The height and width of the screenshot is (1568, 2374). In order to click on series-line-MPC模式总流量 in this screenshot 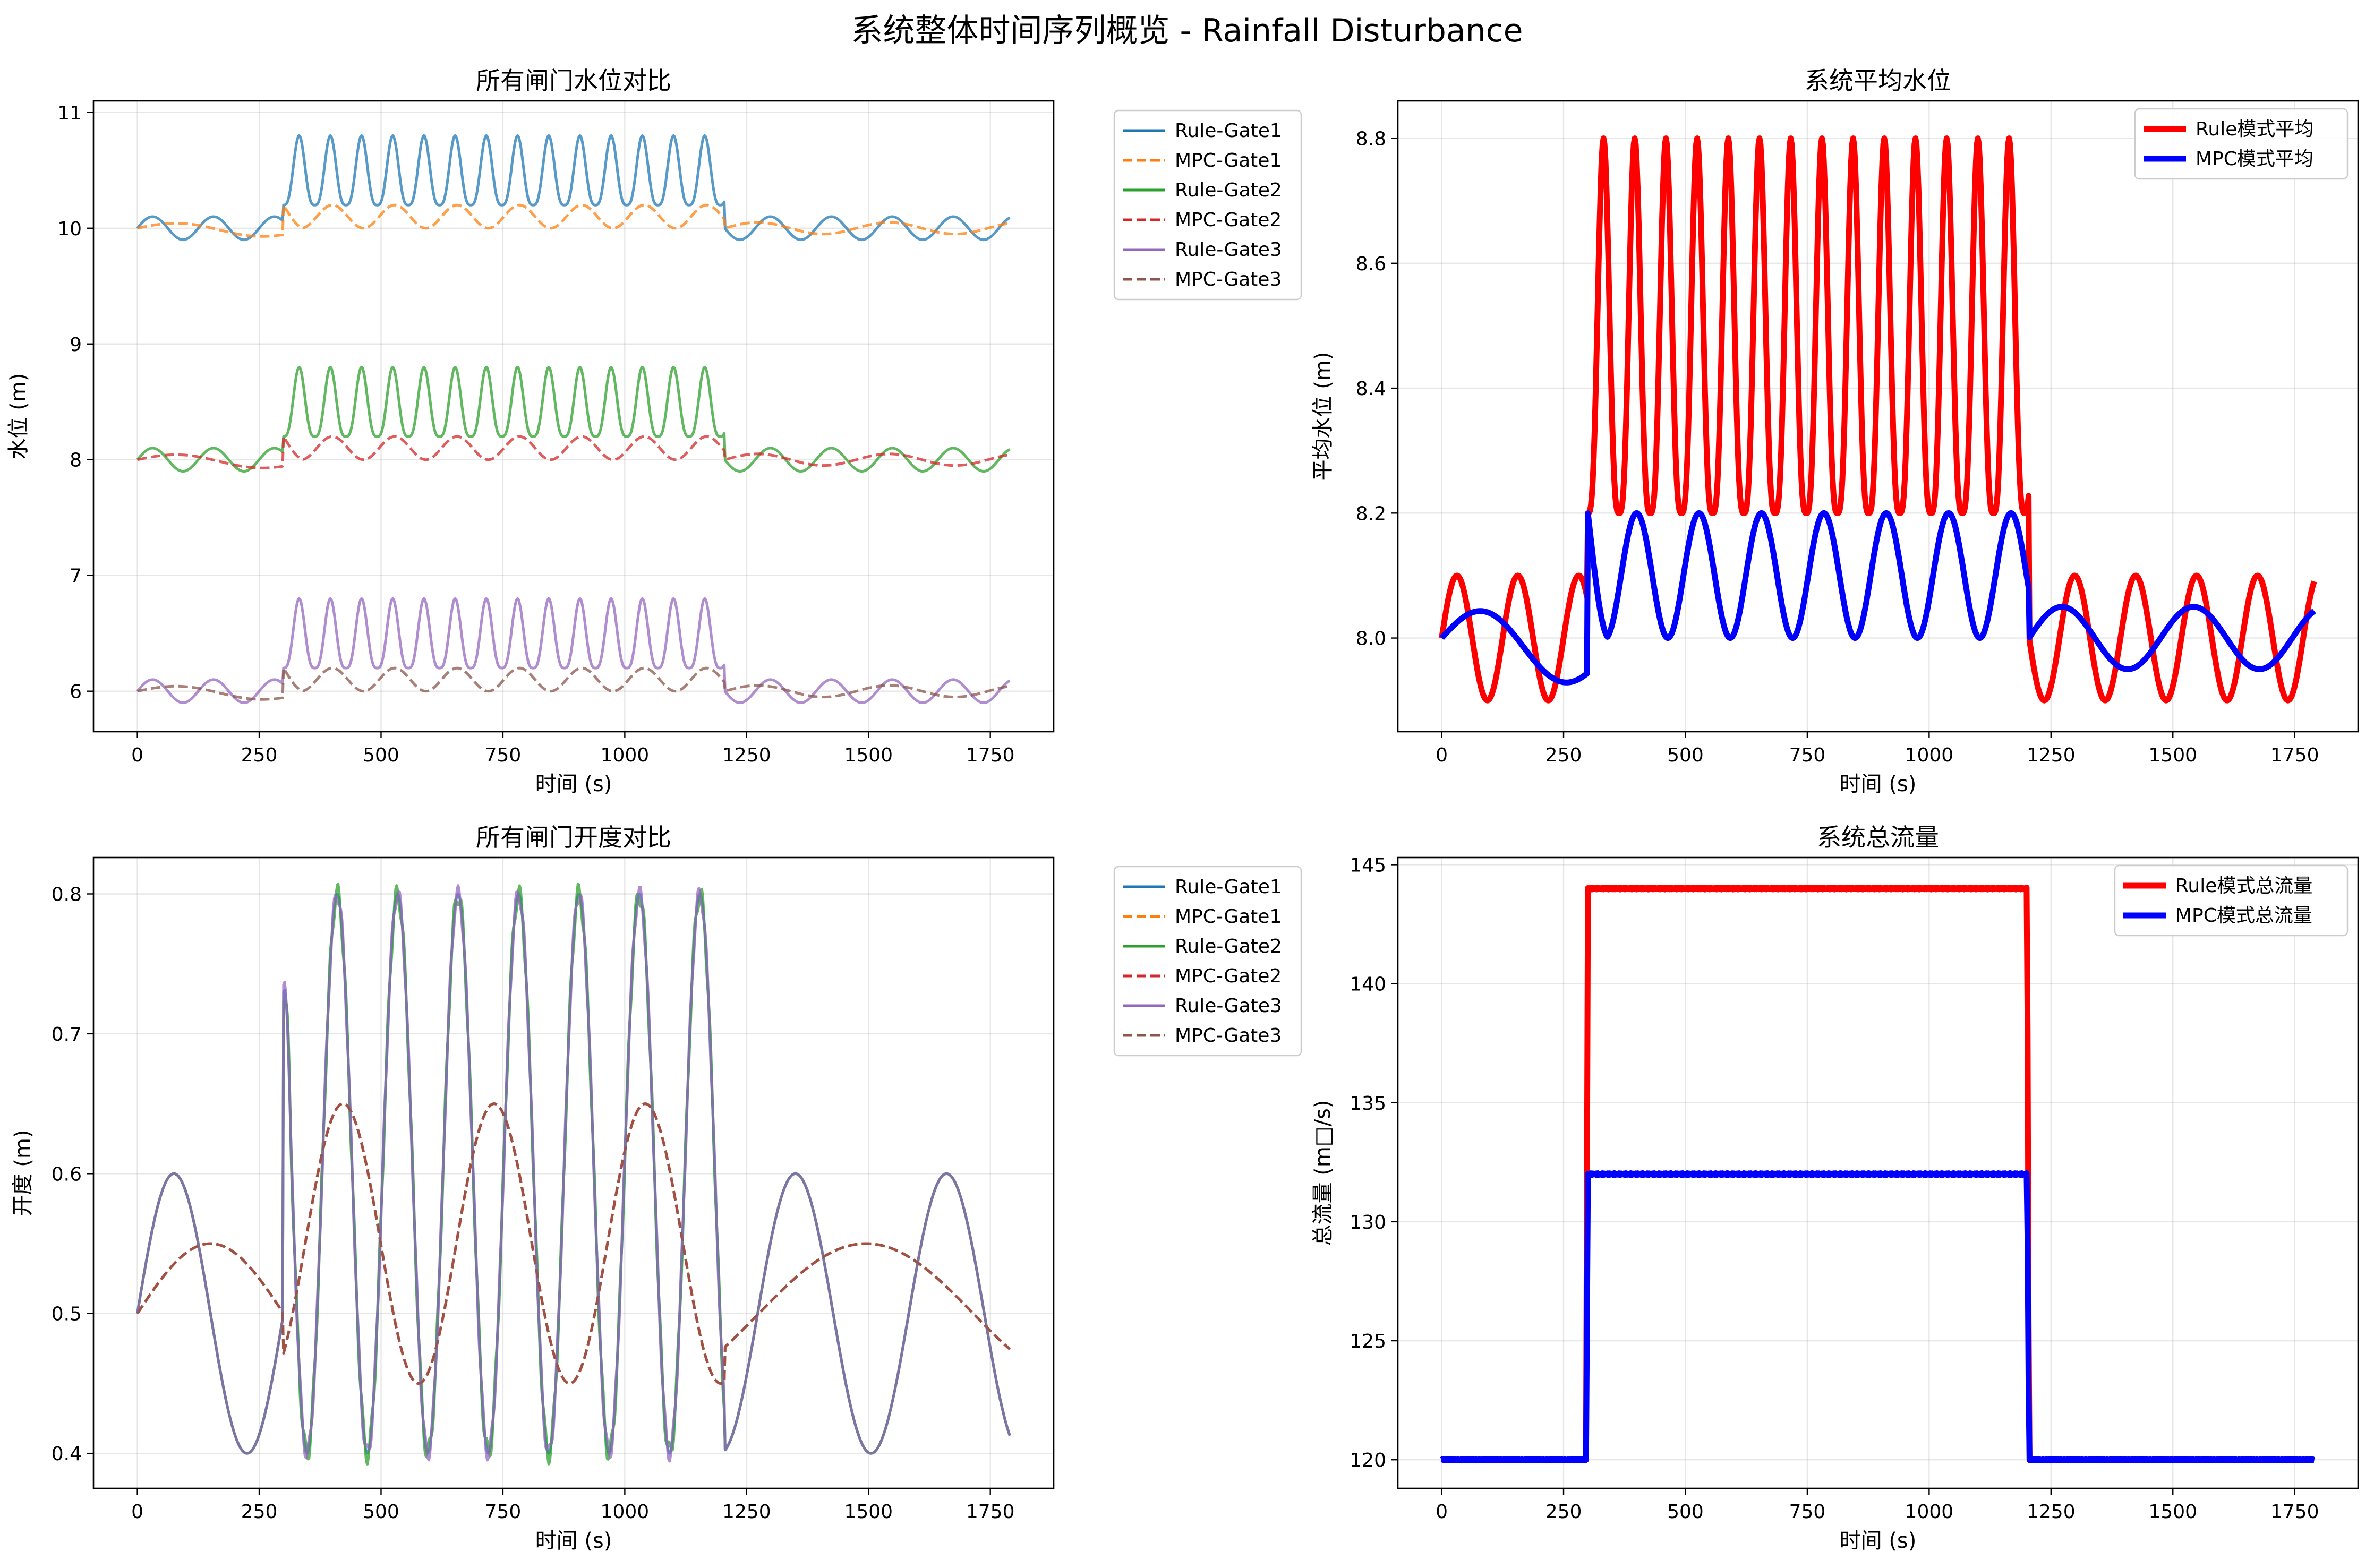, I will do `click(1878, 1316)`.